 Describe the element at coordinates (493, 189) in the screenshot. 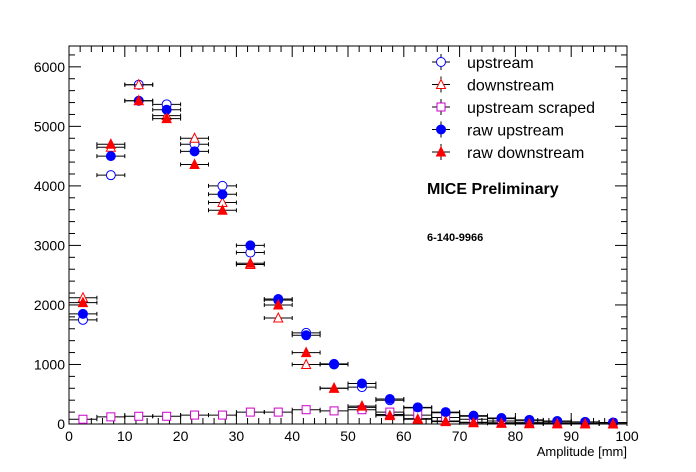

I see `annotation-mice-preliminary: MICE Preliminary` at that location.